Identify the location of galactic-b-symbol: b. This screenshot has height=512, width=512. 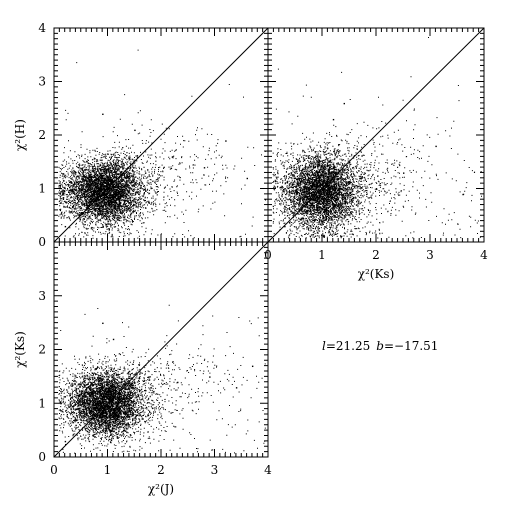
(380, 346).